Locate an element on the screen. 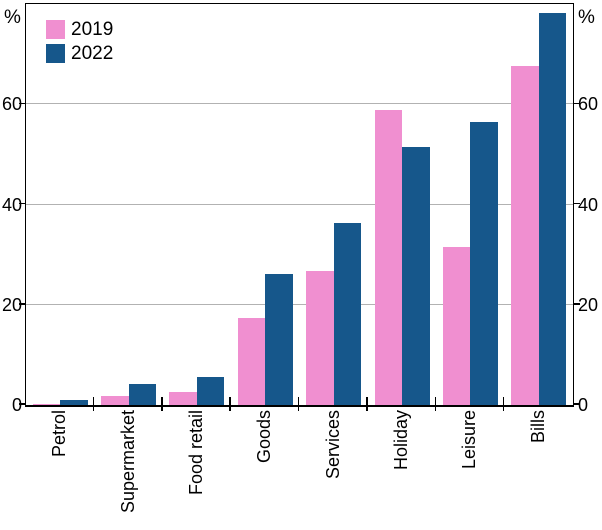  bar-2022-supermarket is located at coordinates (142, 394).